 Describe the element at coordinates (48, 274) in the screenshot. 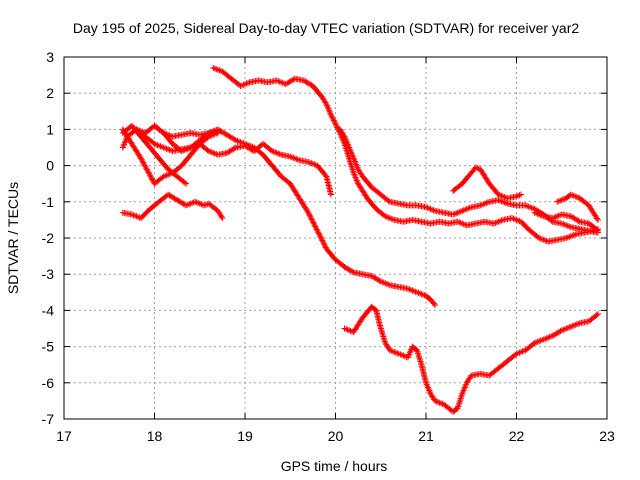

I see `y-tick-label: -3` at that location.